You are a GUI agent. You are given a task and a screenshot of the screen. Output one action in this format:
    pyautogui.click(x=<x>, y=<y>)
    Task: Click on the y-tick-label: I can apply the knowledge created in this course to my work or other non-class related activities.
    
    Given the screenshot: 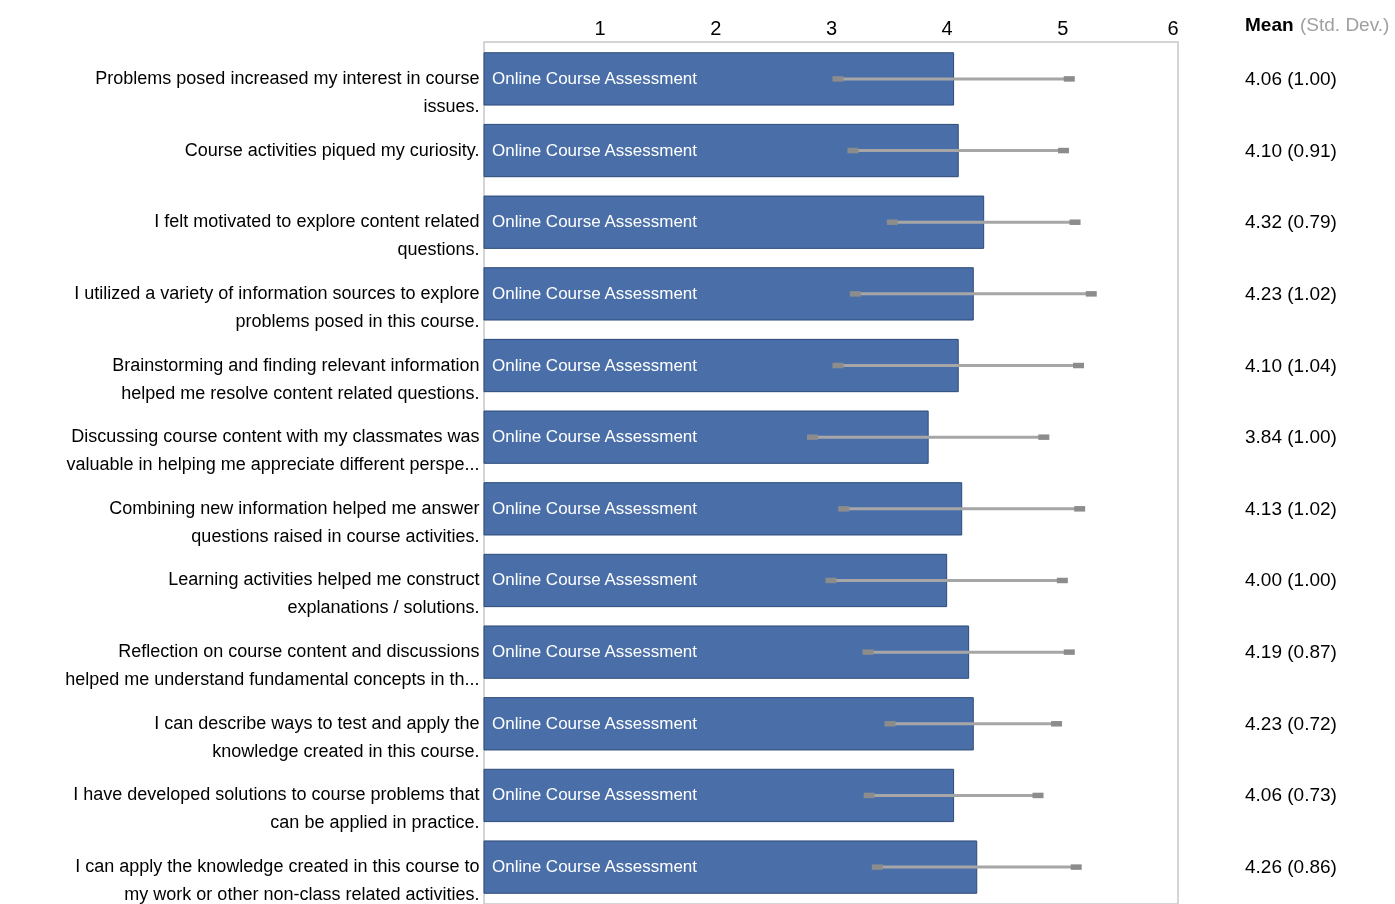 What is the action you would take?
    pyautogui.click(x=277, y=880)
    